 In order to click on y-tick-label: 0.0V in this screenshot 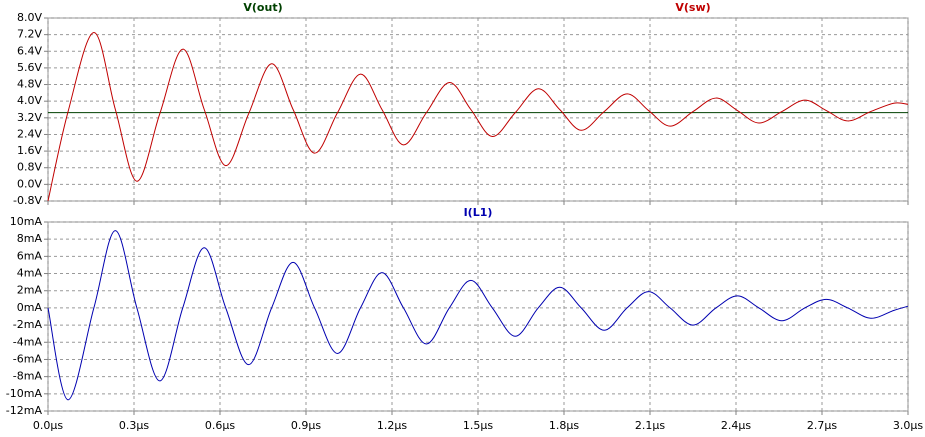, I will do `click(29, 183)`.